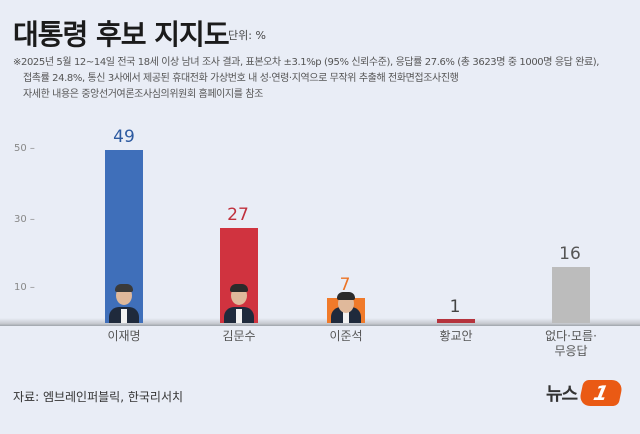 Image resolution: width=640 pixels, height=434 pixels. I want to click on category-label-line1: 없다·모름·, so click(571, 336).